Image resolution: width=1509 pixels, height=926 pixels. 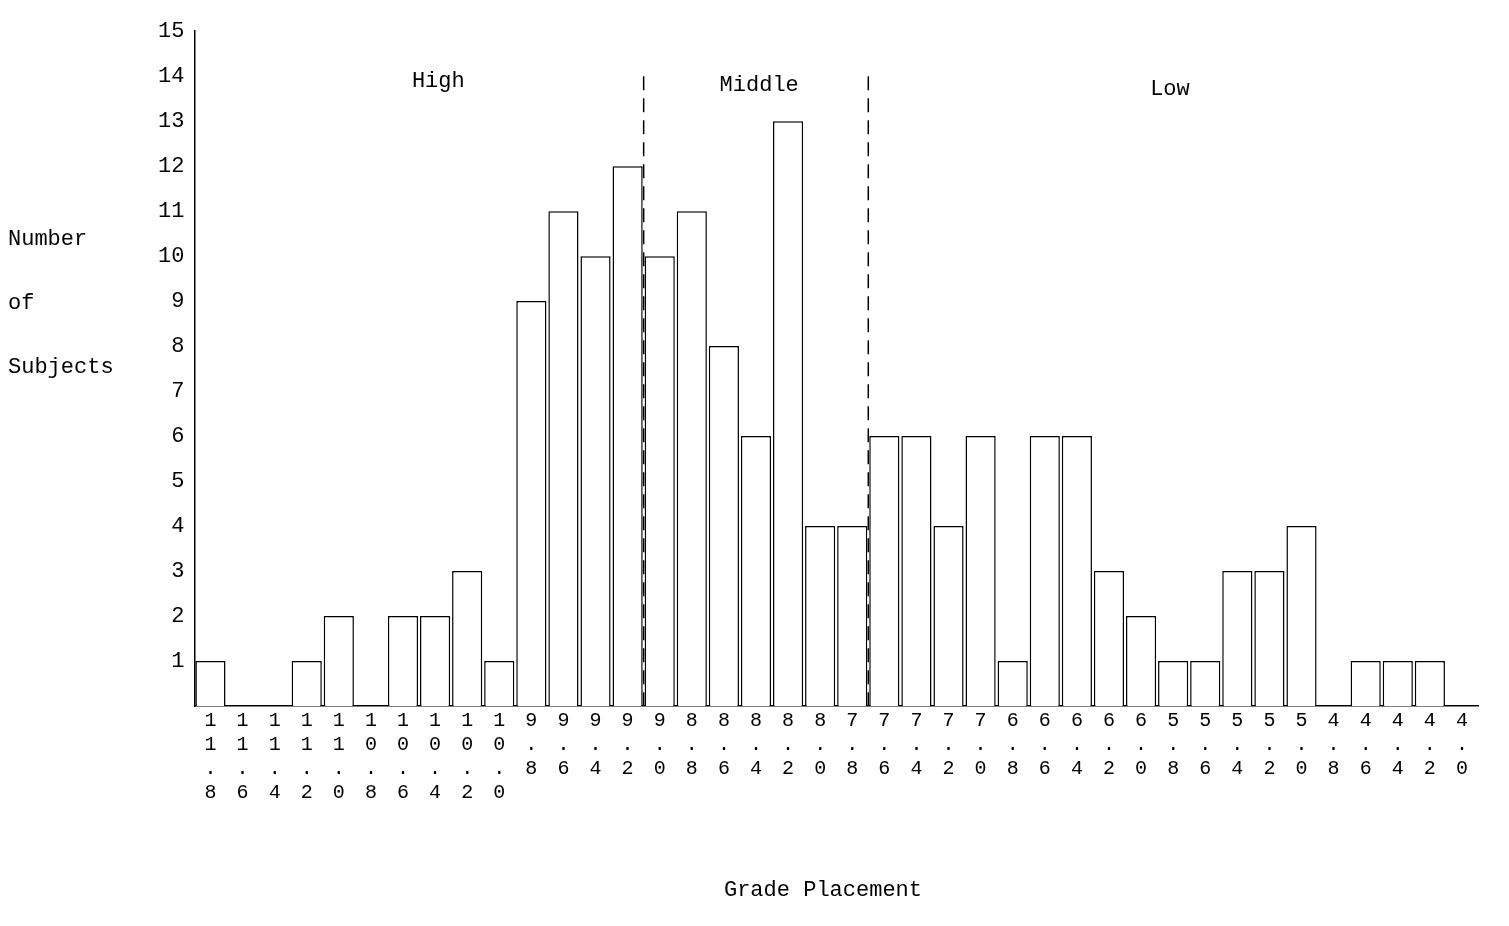 What do you see at coordinates (370, 757) in the screenshot?
I see `x-tick-label: 1 0 . 8` at bounding box center [370, 757].